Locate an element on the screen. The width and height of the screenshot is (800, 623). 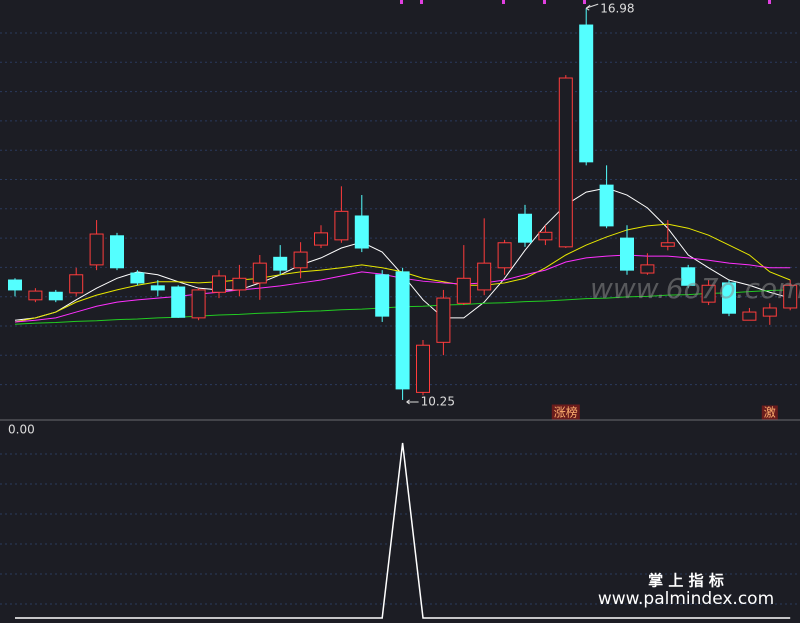
indicator-value: 0.00 is located at coordinates (21, 430).